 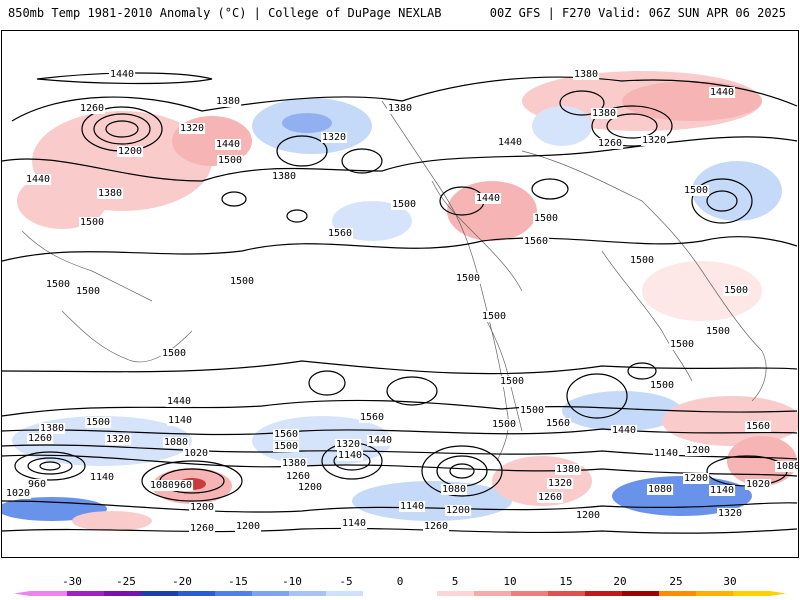 I want to click on contour-label: 1020, so click(x=758, y=484).